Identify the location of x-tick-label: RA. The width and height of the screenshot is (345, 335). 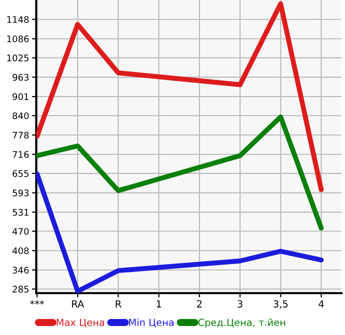
(78, 304).